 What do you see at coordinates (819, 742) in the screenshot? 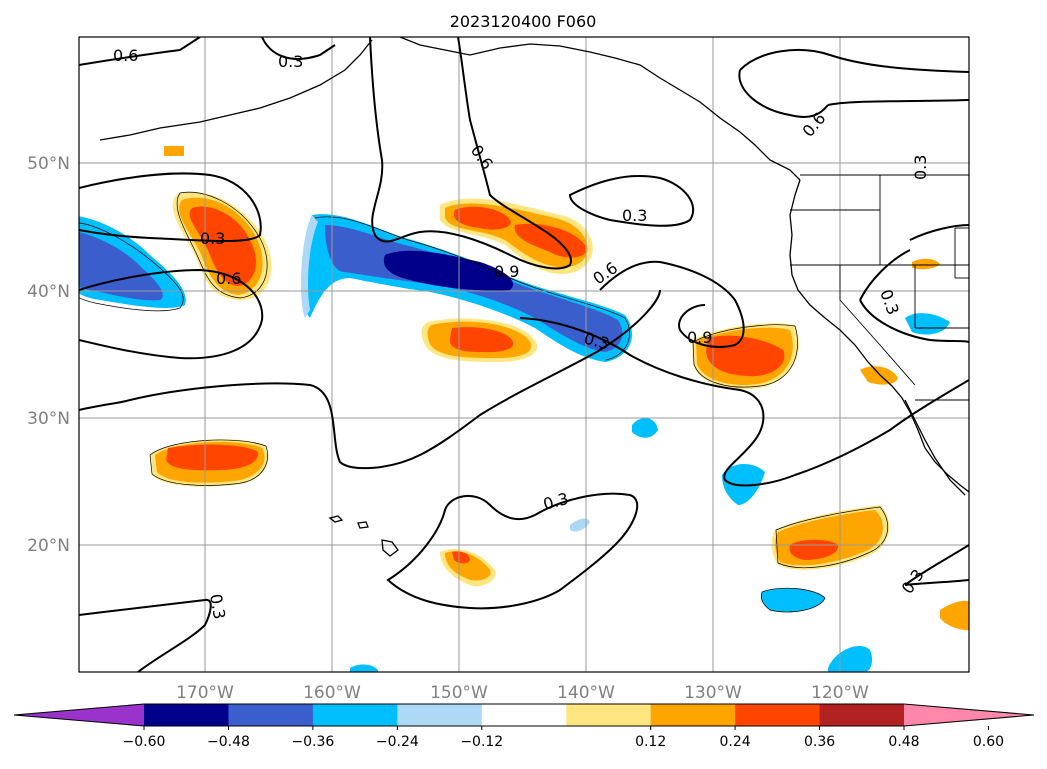
I see `colorbar-tick-label: 0.36` at bounding box center [819, 742].